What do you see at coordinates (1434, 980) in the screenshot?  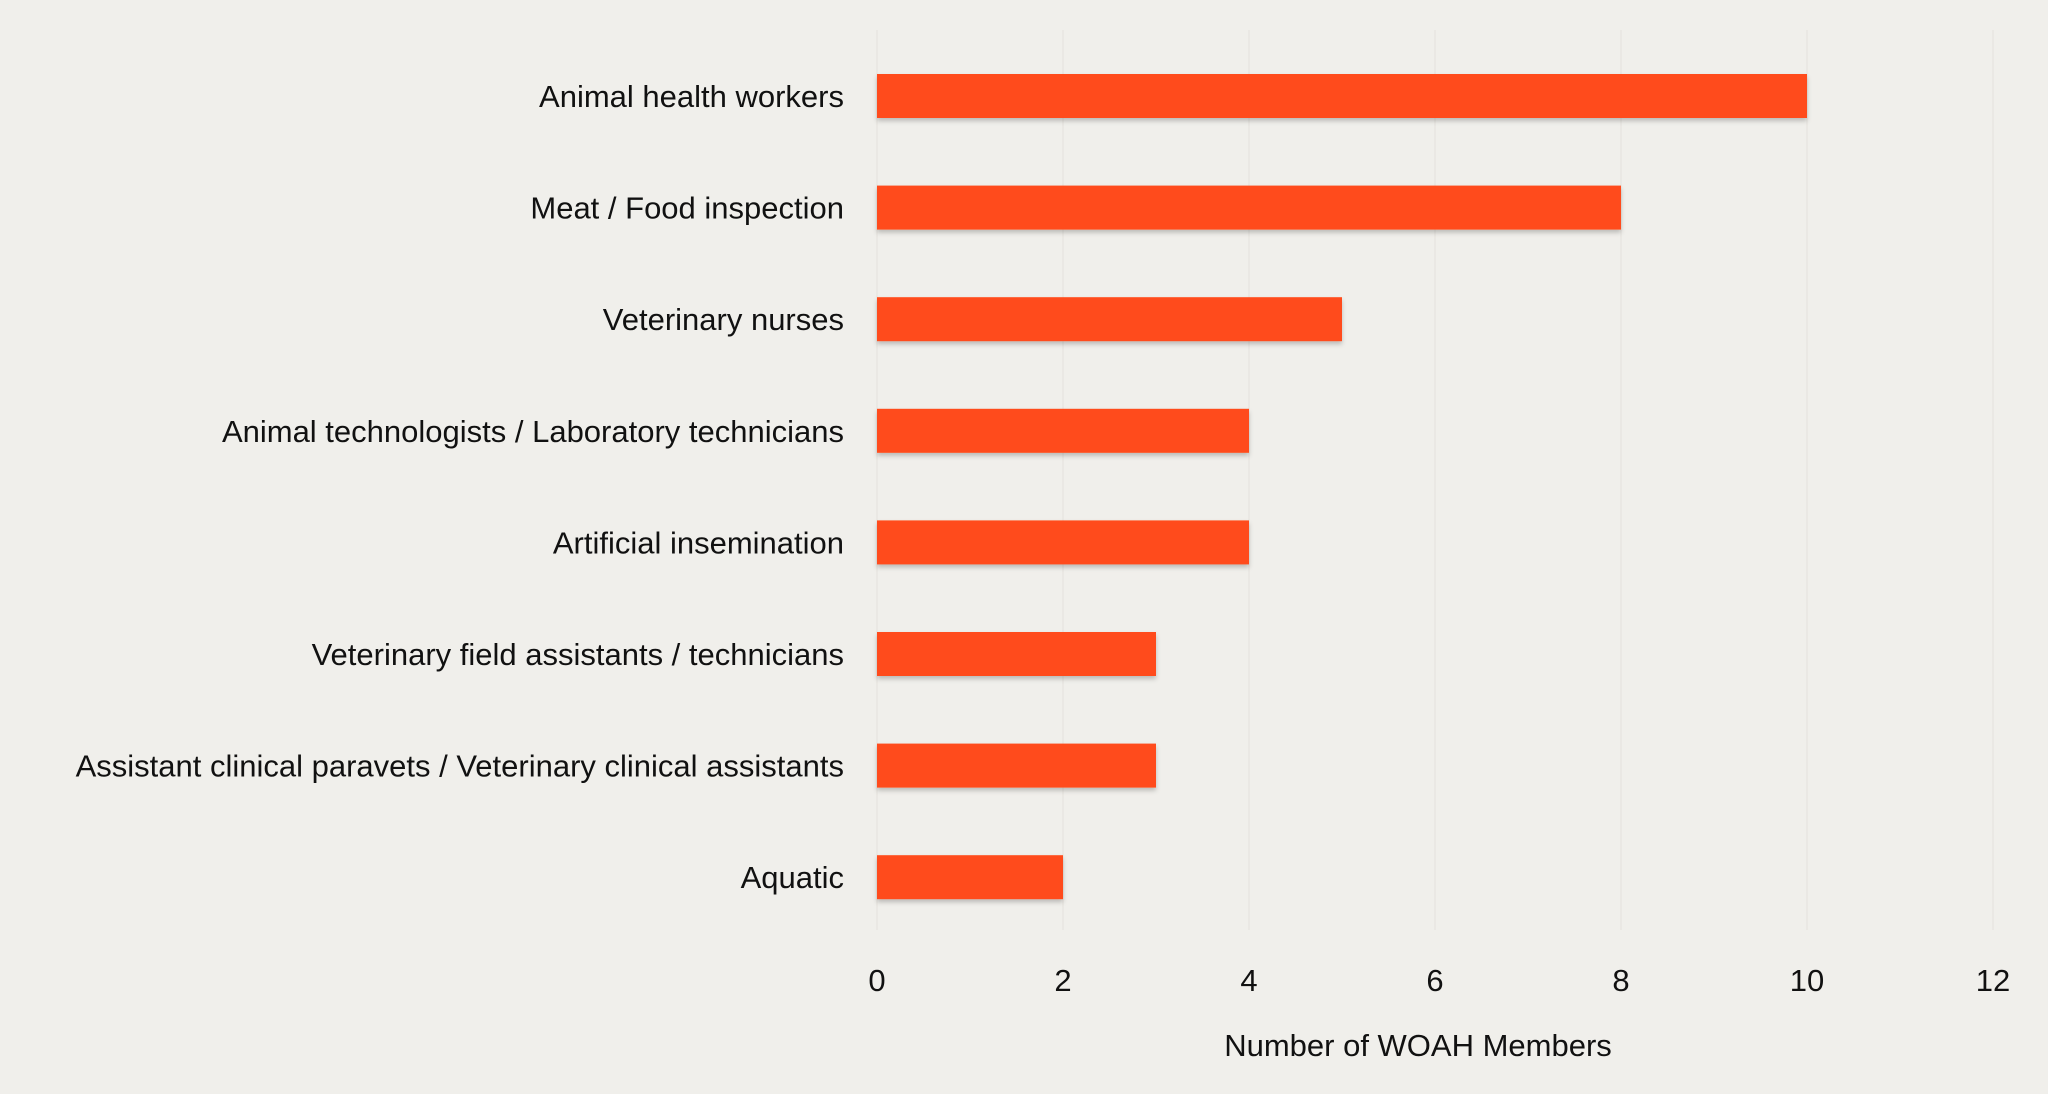 I see `x-tick-label: 6` at bounding box center [1434, 980].